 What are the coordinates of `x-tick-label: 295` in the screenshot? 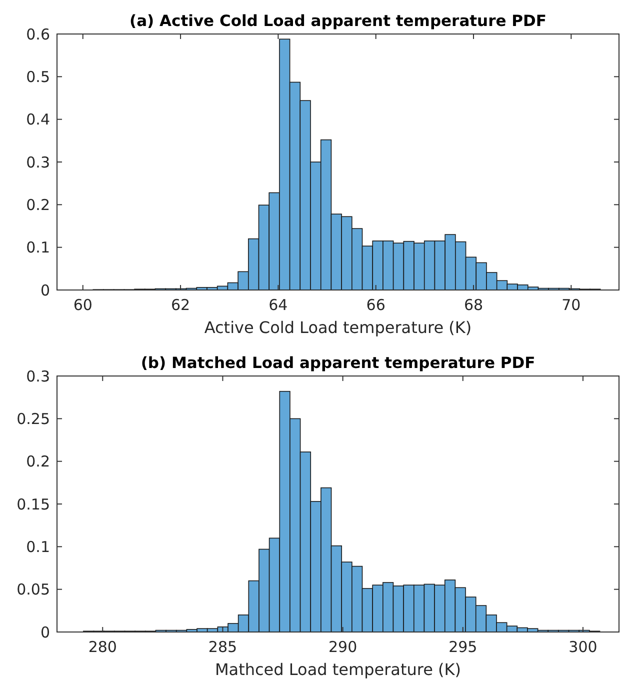 It's located at (463, 647).